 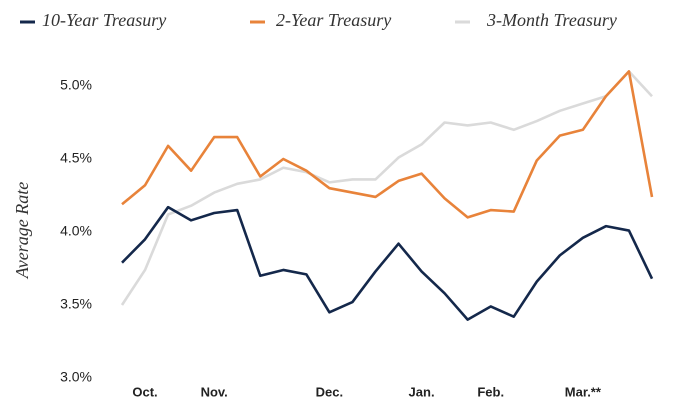 I want to click on x-tick-label: Feb., so click(x=490, y=391).